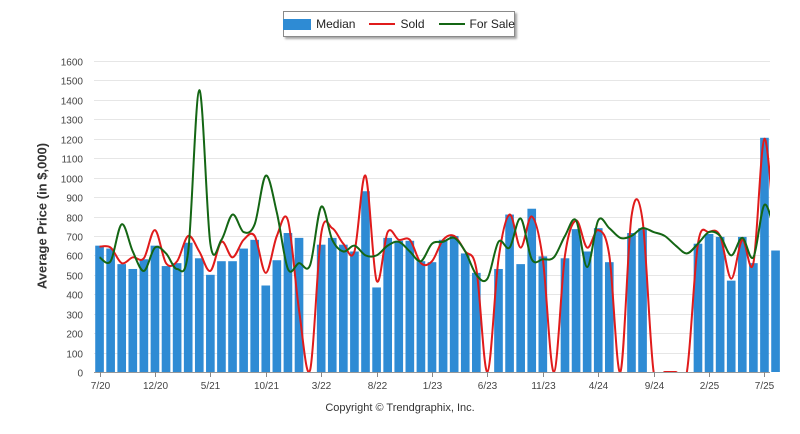 The image size is (800, 434). What do you see at coordinates (297, 24) in the screenshot?
I see `median-swatch` at bounding box center [297, 24].